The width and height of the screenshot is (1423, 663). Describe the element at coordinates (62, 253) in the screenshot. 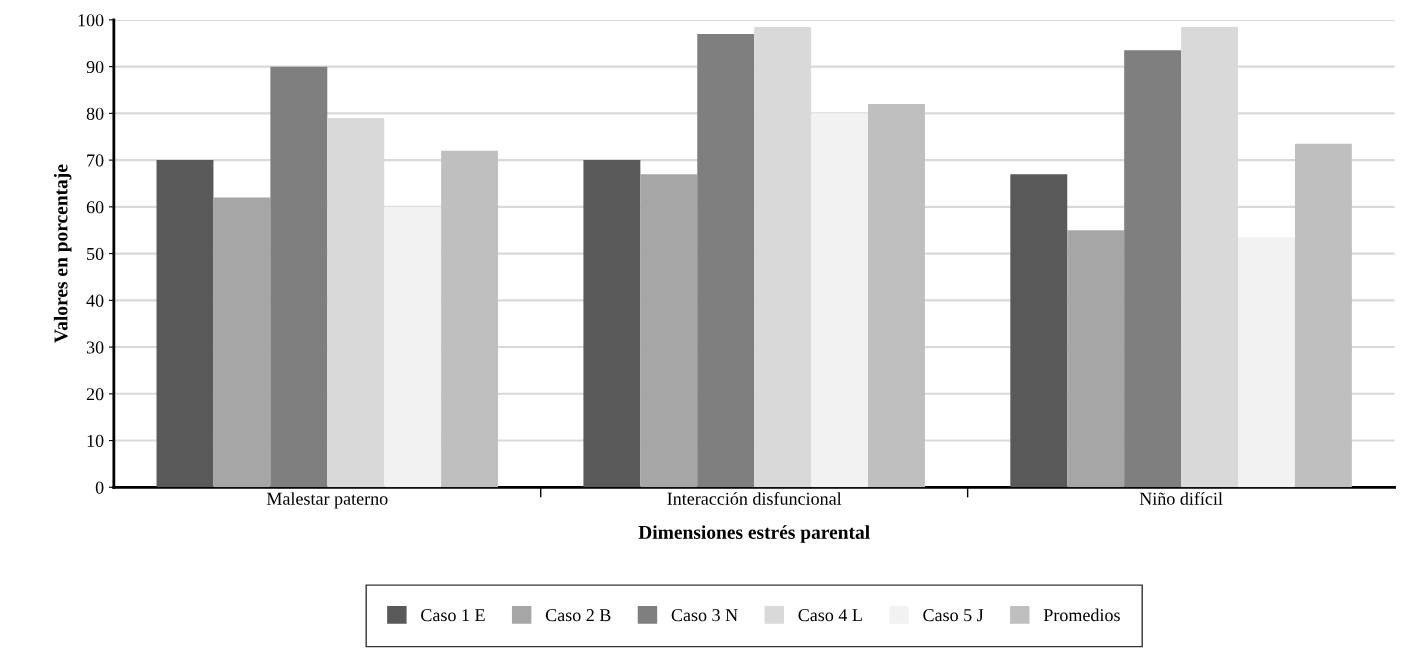

I see `y-axis-title: Valores en porcentaje` at that location.